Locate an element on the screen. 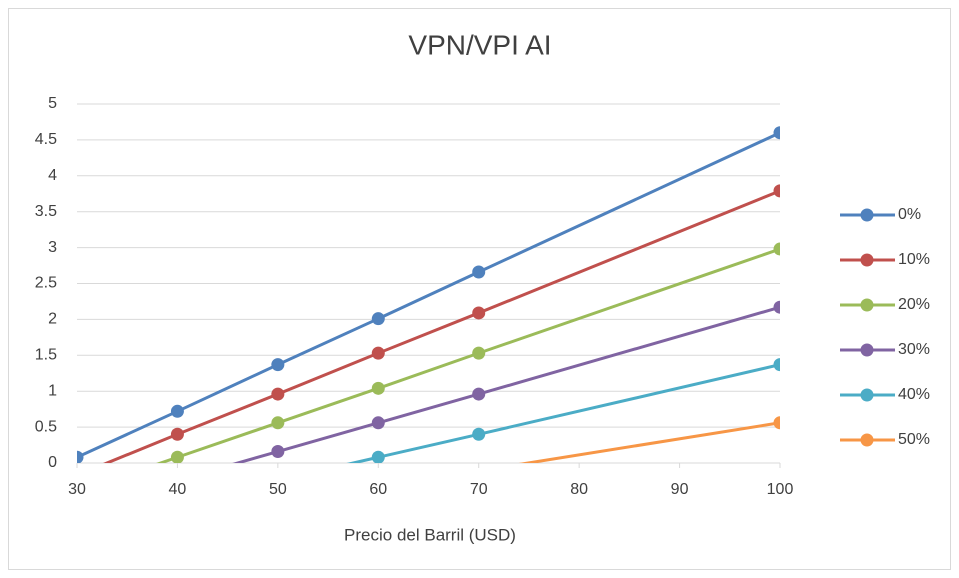 The width and height of the screenshot is (959, 578). x-tick-label: 40 is located at coordinates (178, 489).